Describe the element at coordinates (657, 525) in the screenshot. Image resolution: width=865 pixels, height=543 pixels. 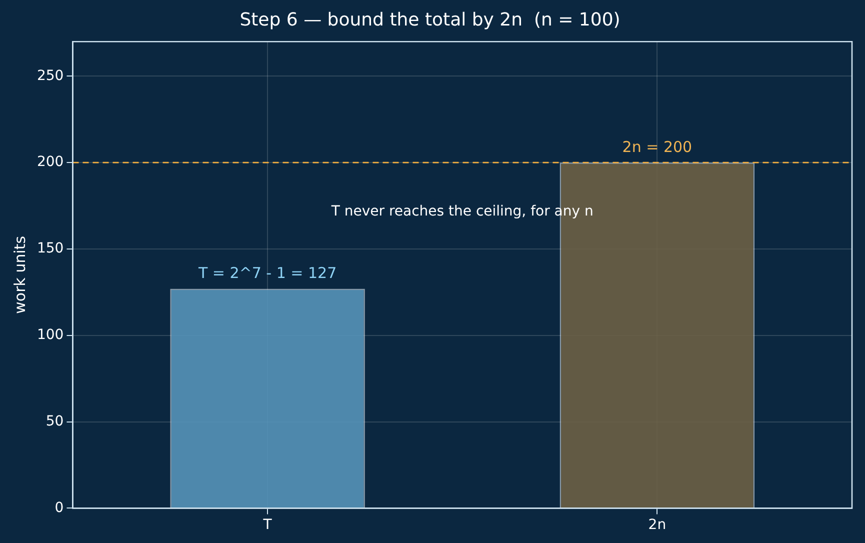
I see `x-tick-label: 2n` at that location.